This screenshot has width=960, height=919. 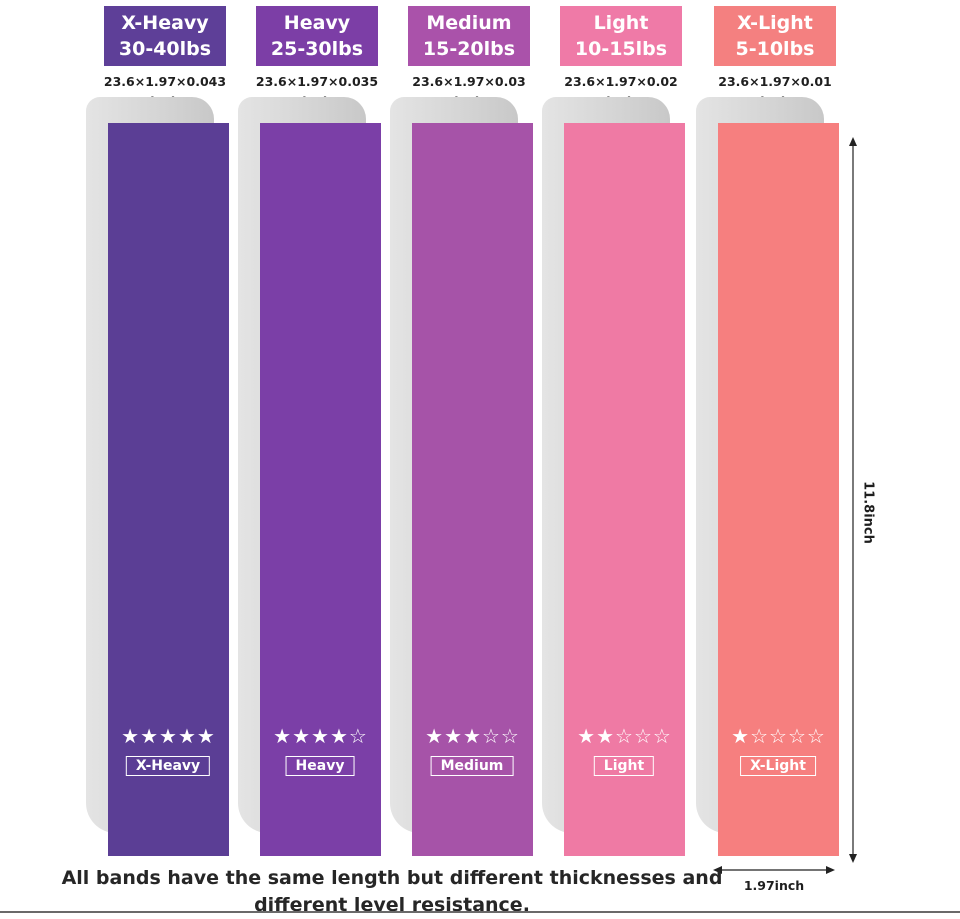 What do you see at coordinates (317, 49) in the screenshot?
I see `band-resistance: 25-30lbs` at bounding box center [317, 49].